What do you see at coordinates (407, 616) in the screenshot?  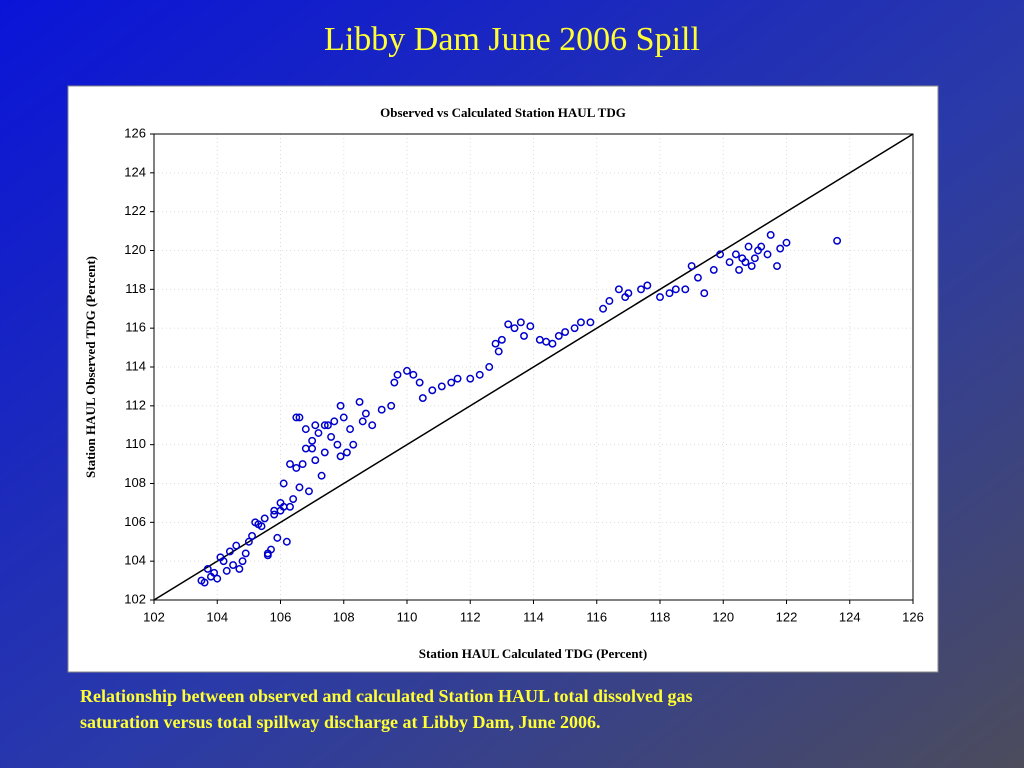 I see `x-tick-label: 110` at bounding box center [407, 616].